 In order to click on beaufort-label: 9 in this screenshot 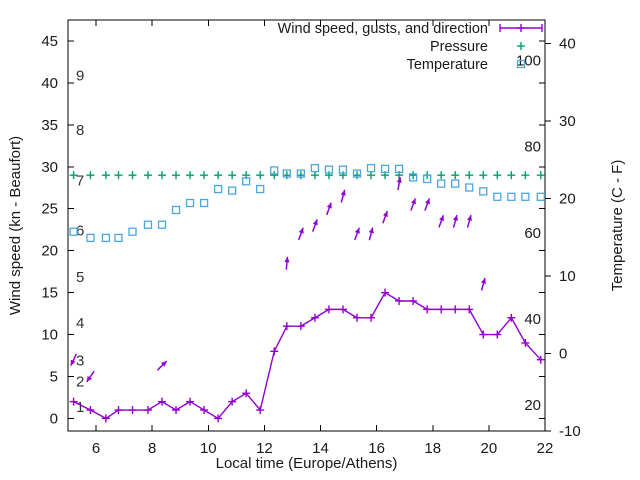, I will do `click(80, 76)`.